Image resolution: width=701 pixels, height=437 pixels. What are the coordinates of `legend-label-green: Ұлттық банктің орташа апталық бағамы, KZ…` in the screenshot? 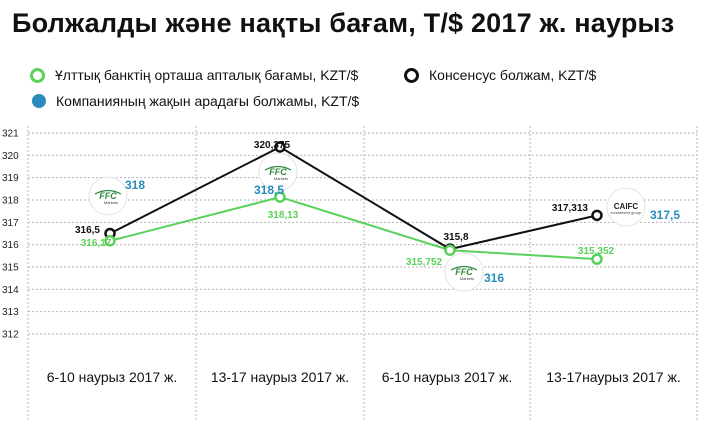 It's located at (207, 75).